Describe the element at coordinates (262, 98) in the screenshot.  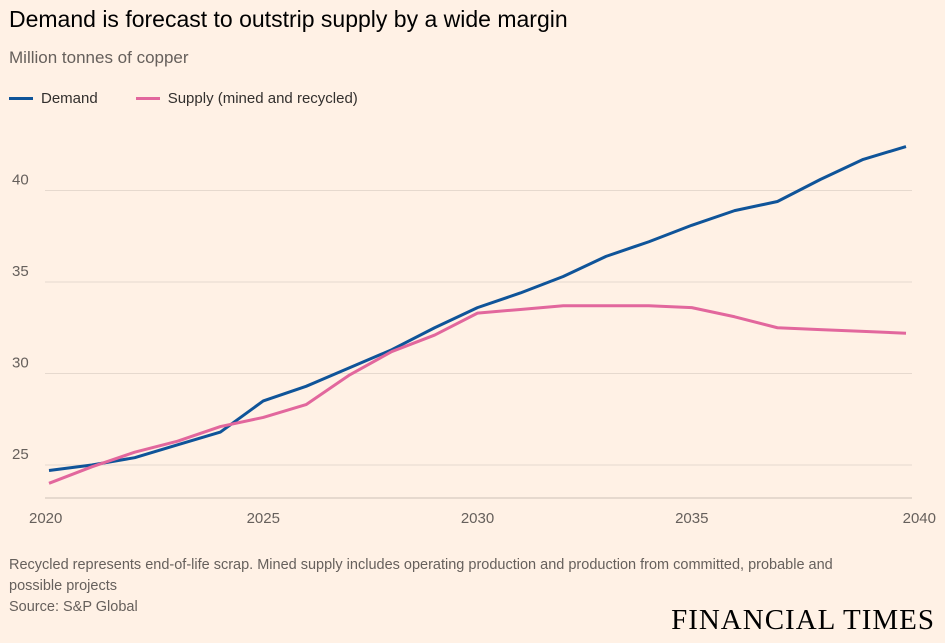
I see `legend-label-supply: Supply (mined and recycled)` at that location.